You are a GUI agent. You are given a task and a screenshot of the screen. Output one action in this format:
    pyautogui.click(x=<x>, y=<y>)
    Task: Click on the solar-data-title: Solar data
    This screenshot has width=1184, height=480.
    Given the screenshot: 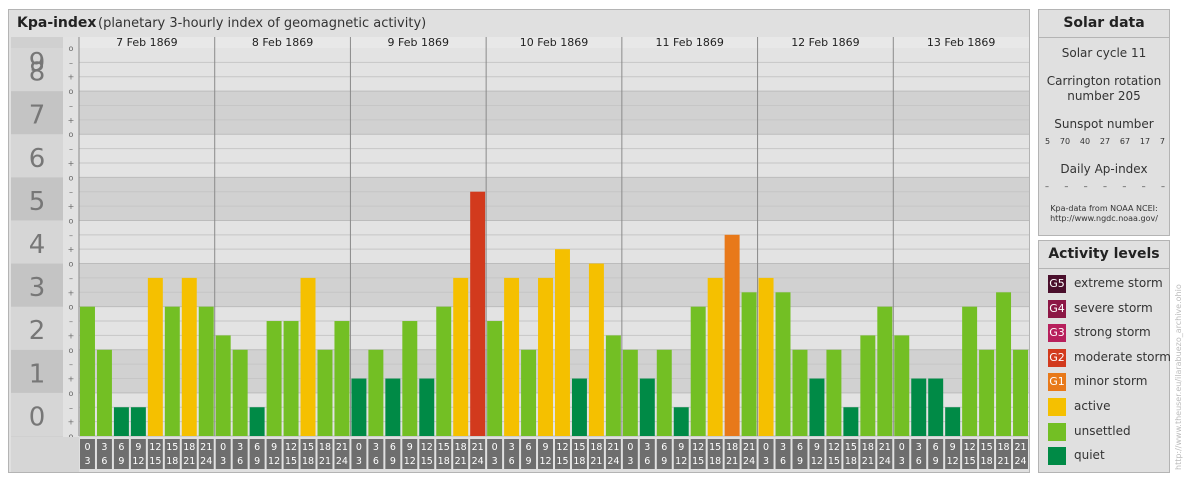 What is the action you would take?
    pyautogui.click(x=1104, y=24)
    